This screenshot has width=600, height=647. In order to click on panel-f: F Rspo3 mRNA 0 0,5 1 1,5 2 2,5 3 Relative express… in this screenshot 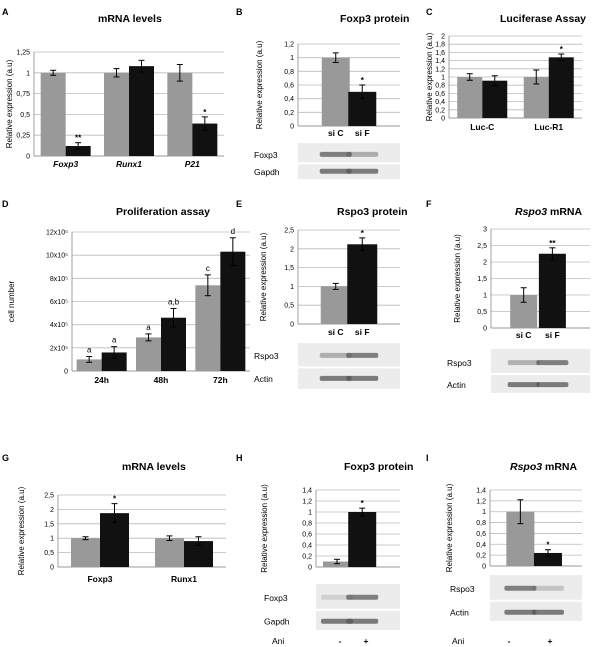, I will do `click(508, 296)`.